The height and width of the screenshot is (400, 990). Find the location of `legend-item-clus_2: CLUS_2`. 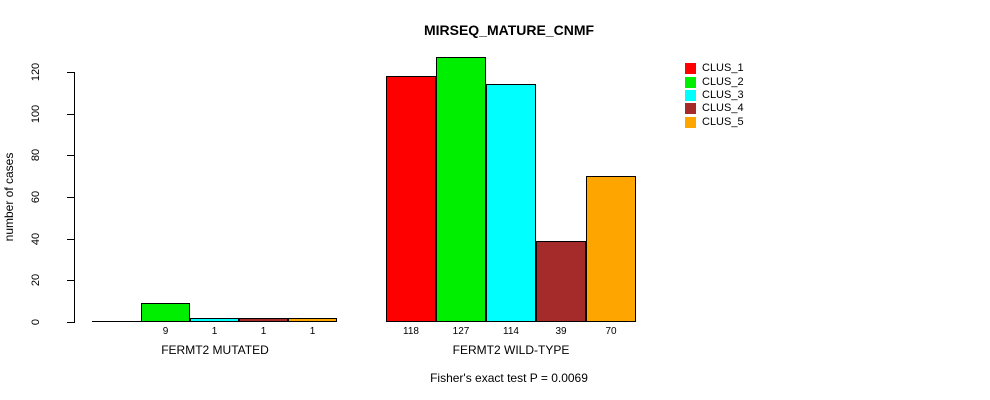

legend-item-clus_2: CLUS_2 is located at coordinates (714, 81).